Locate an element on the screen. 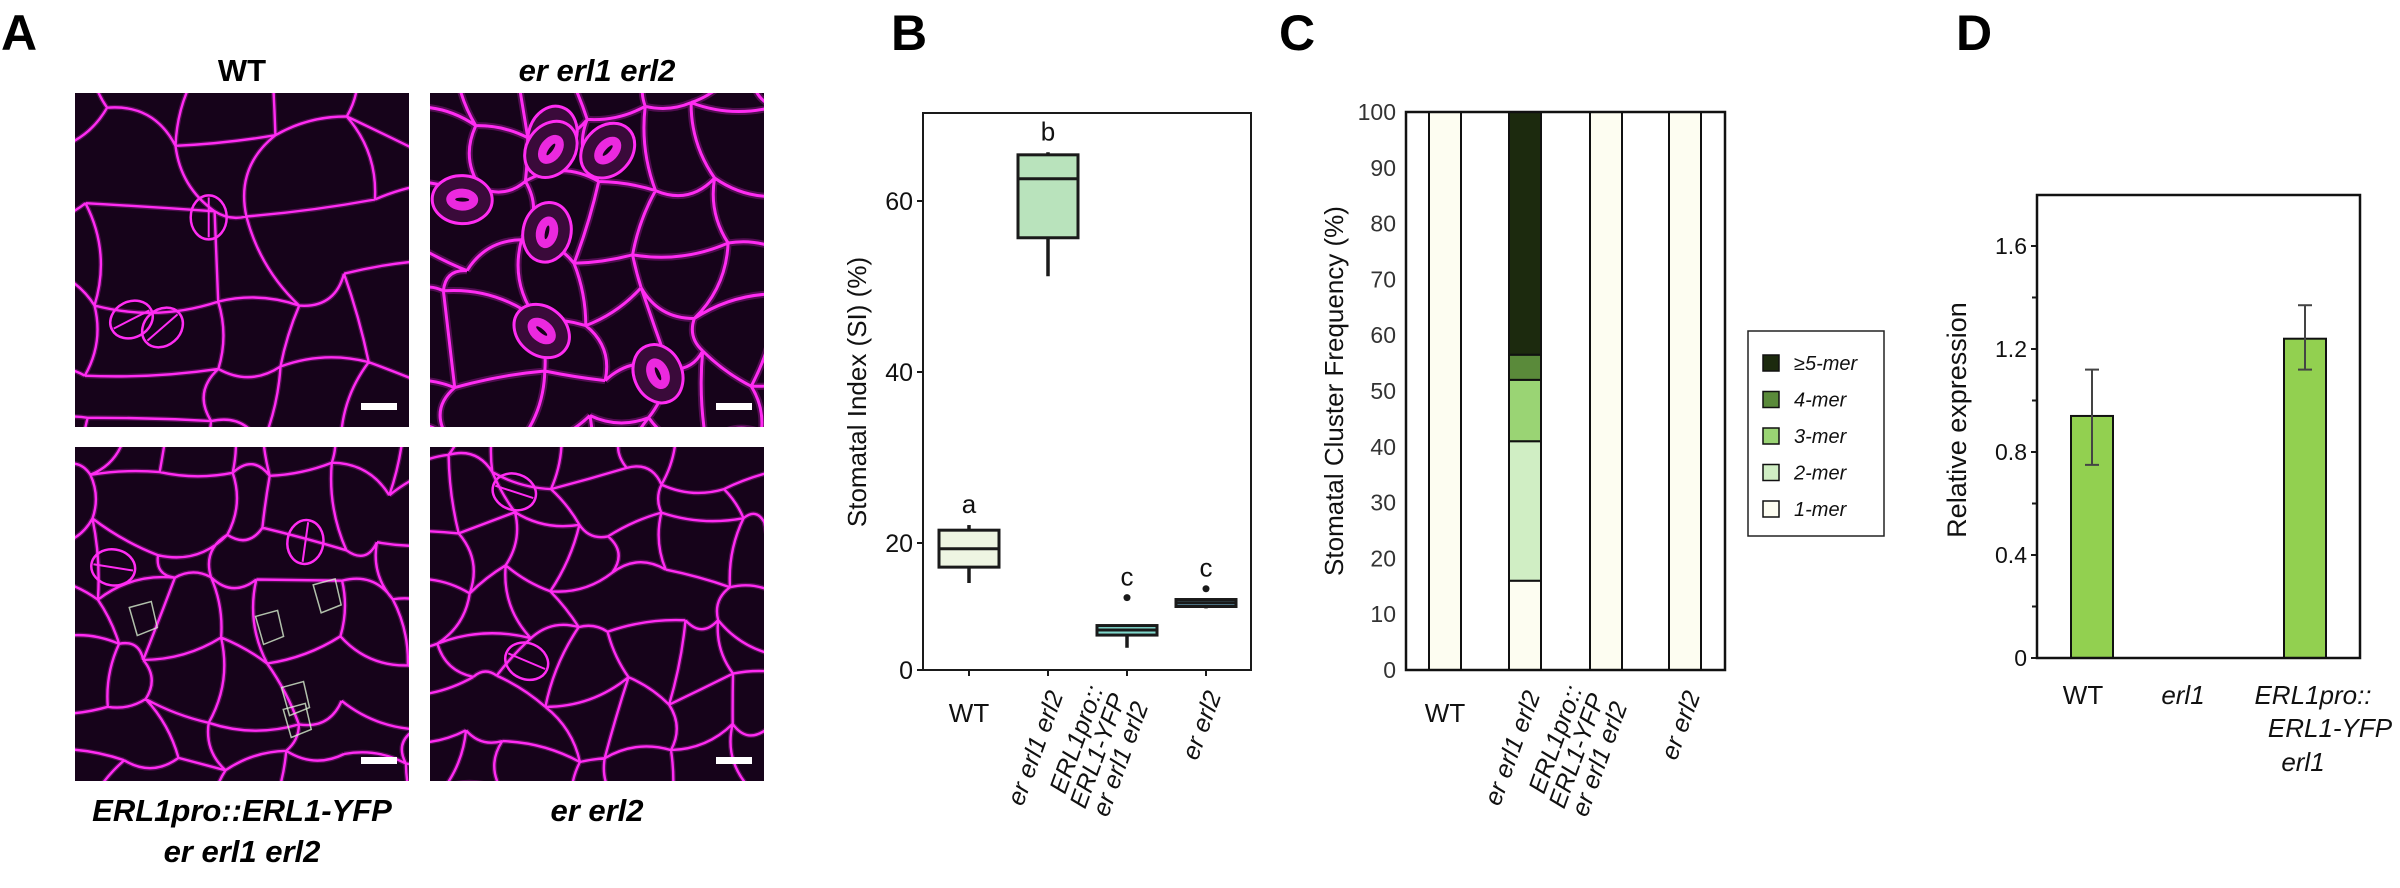 Image resolution: width=2400 pixels, height=888 pixels. panel-d-y-tick-label: 0 is located at coordinates (2020, 658).